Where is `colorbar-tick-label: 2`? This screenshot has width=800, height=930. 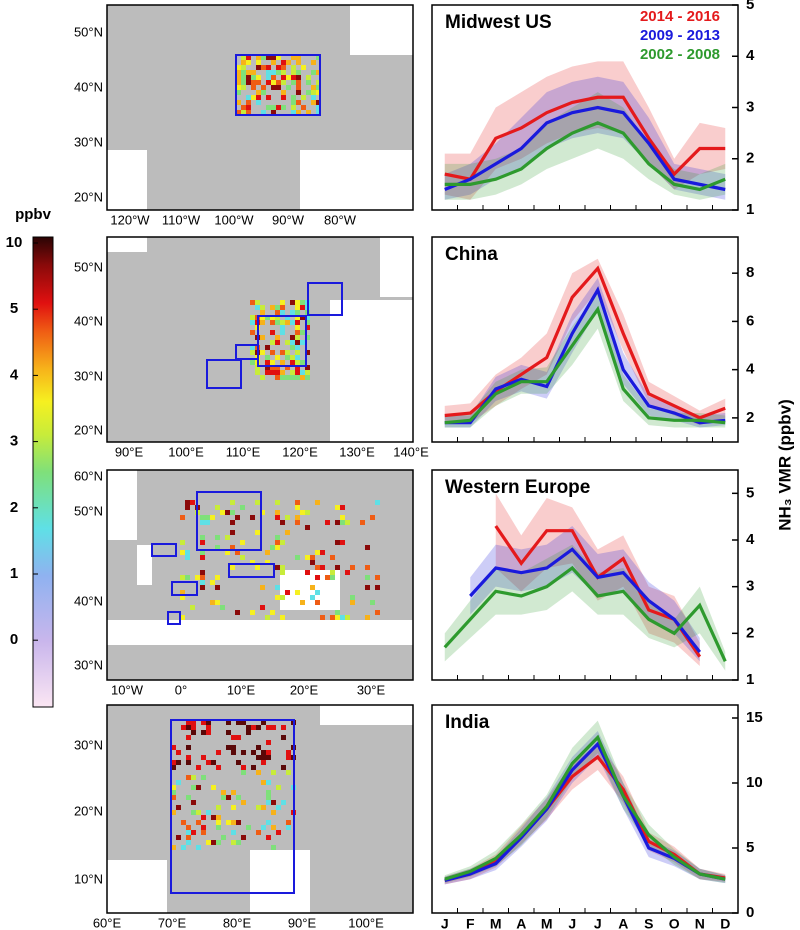
colorbar-tick-label: 2 is located at coordinates (14, 507).